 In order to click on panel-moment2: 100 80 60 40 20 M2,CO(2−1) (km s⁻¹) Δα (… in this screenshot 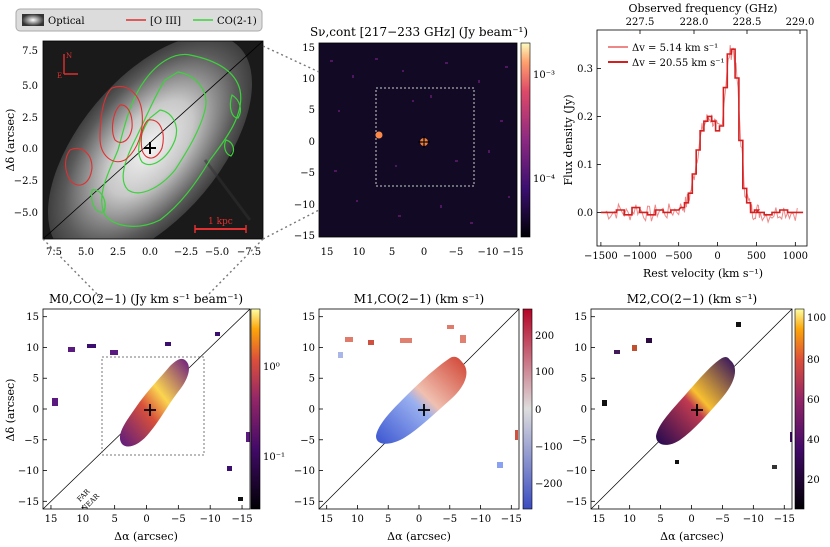, I will do `click(708, 417)`.